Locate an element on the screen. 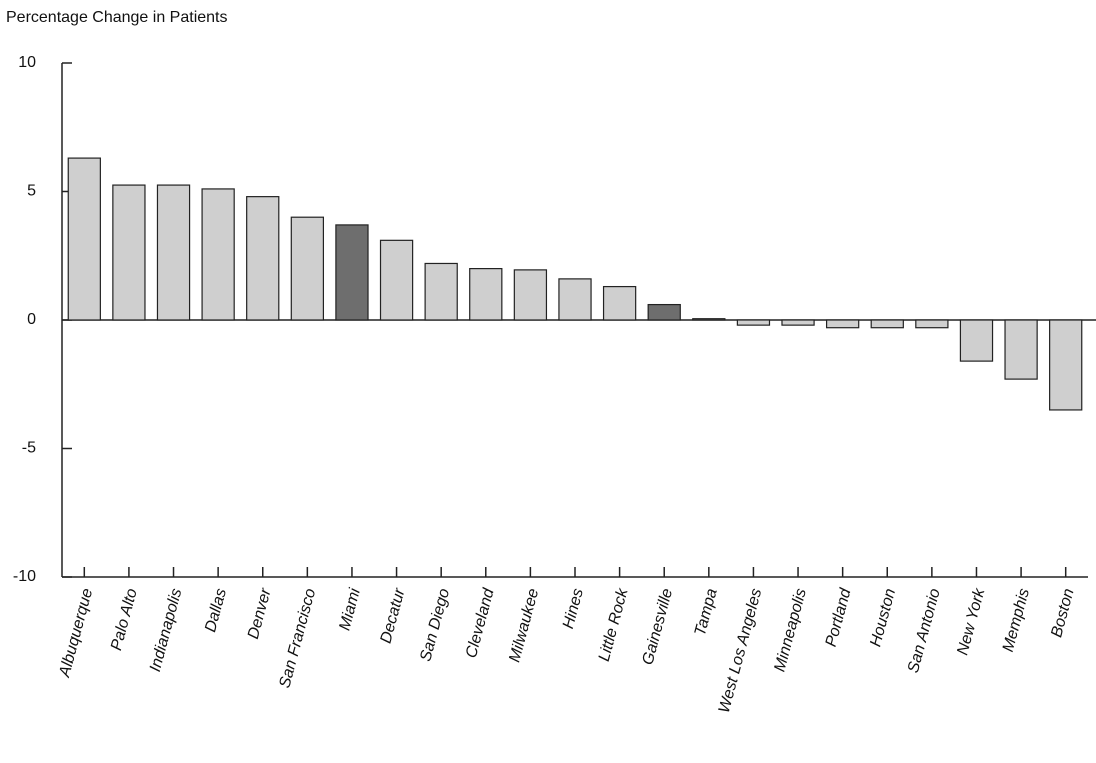  x-tick-label: Milwaukee is located at coordinates (524, 626).